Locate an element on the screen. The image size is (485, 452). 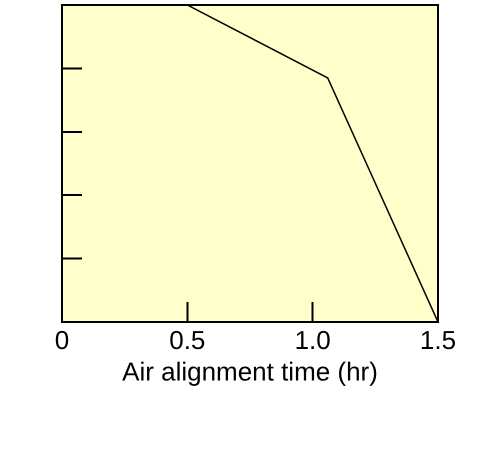
x-tick-label: 1.0 is located at coordinates (312, 340).